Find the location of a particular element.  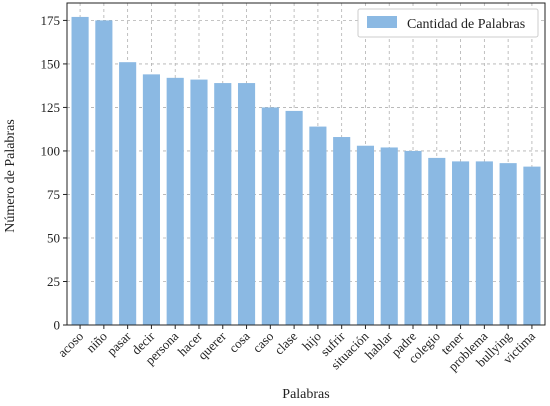

bar-querer is located at coordinates (223, 204).